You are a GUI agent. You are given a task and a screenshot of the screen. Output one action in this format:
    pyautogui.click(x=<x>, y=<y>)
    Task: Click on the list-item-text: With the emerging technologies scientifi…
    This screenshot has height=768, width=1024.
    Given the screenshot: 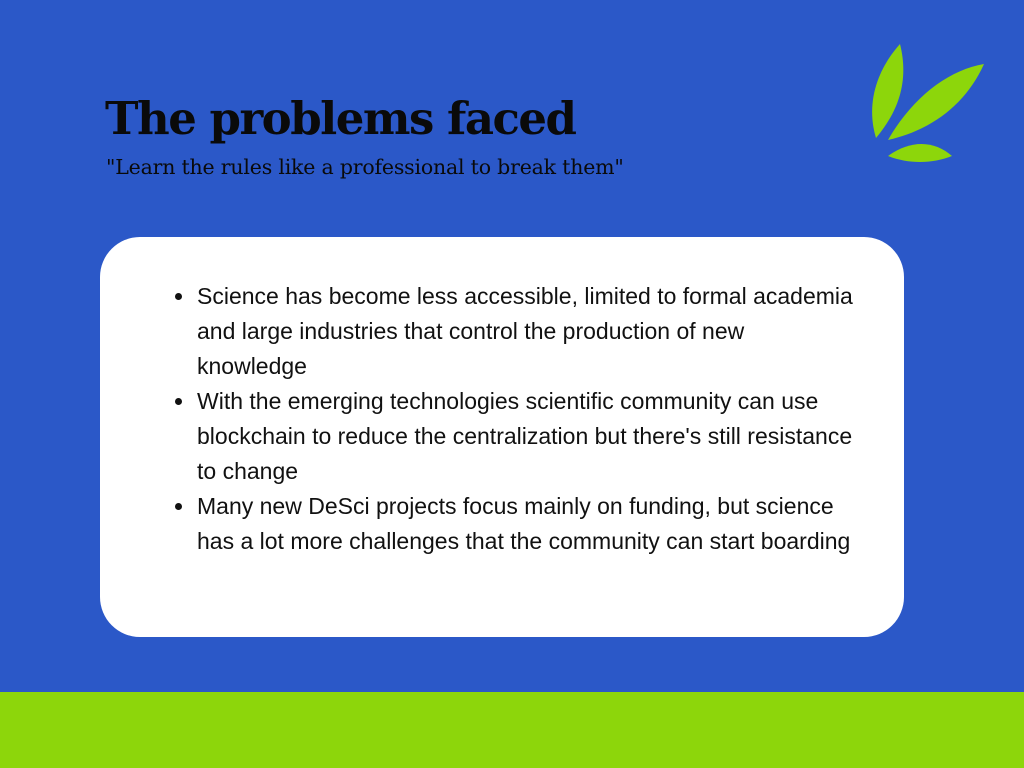 What is the action you would take?
    pyautogui.click(x=525, y=436)
    